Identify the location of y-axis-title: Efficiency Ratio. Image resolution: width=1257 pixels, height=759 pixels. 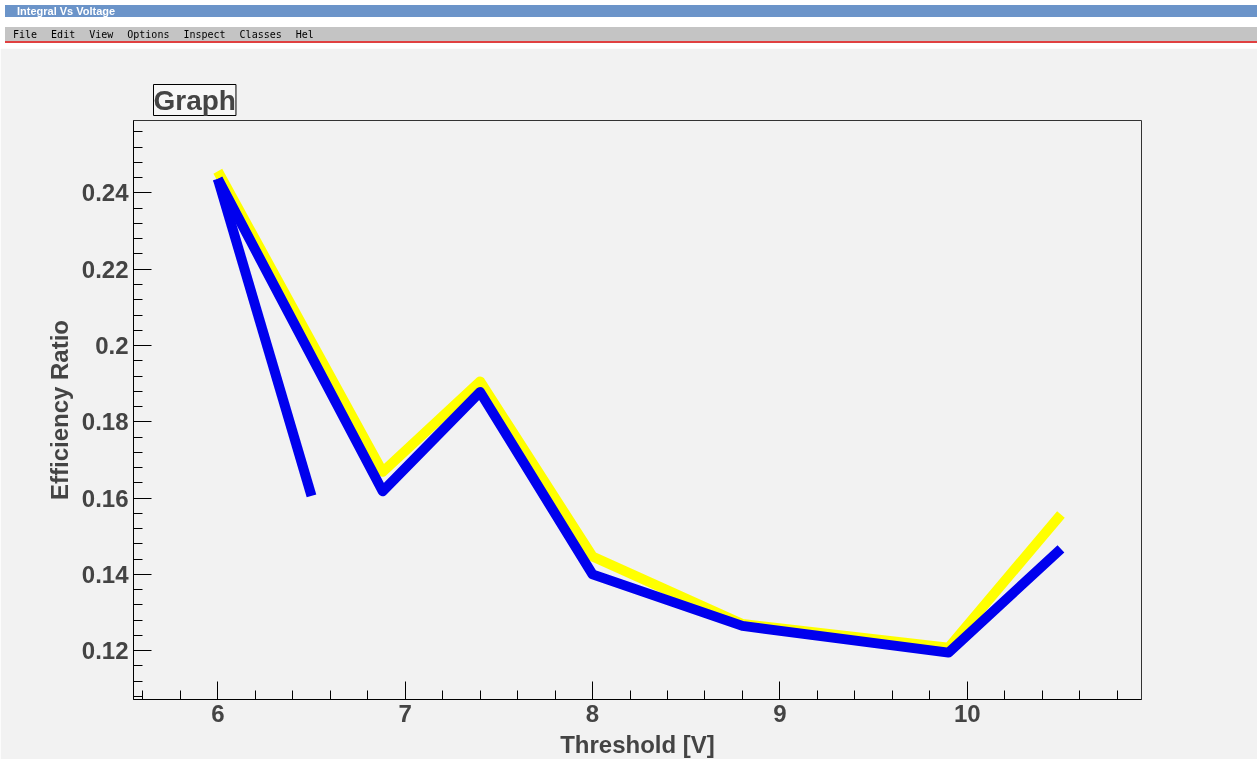
(59, 410).